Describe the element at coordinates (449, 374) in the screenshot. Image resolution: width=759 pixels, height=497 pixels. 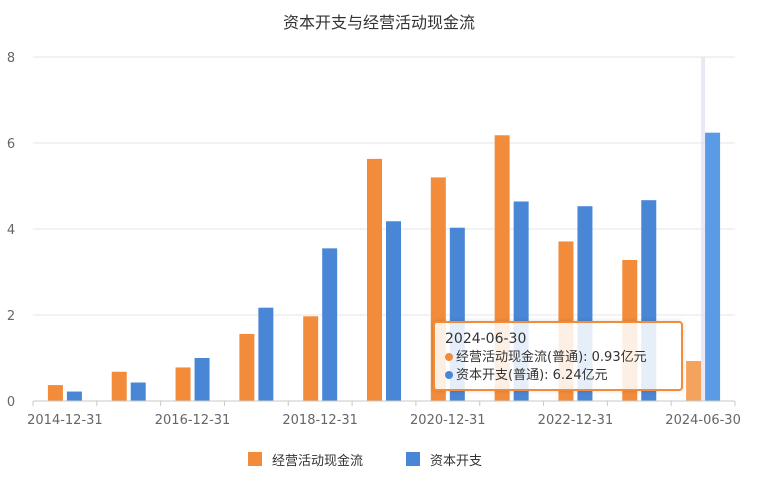
I see `blue-dot-icon` at that location.